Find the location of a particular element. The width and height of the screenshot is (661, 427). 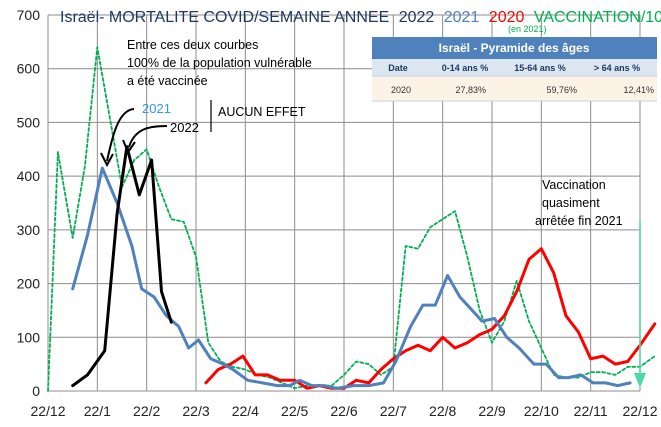

annotation-vaccination-stop: Vaccination quasiment arrêtée fin 2021 is located at coordinates (579, 203).